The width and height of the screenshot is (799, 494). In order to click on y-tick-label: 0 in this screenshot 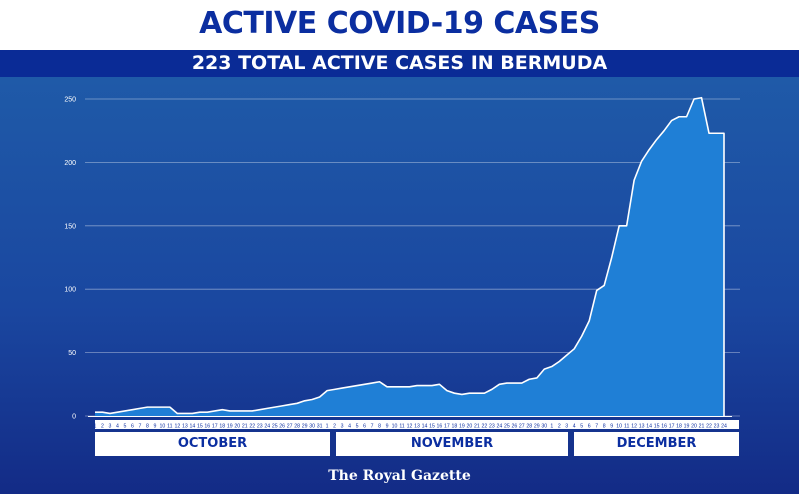, I will do `click(74, 417)`.